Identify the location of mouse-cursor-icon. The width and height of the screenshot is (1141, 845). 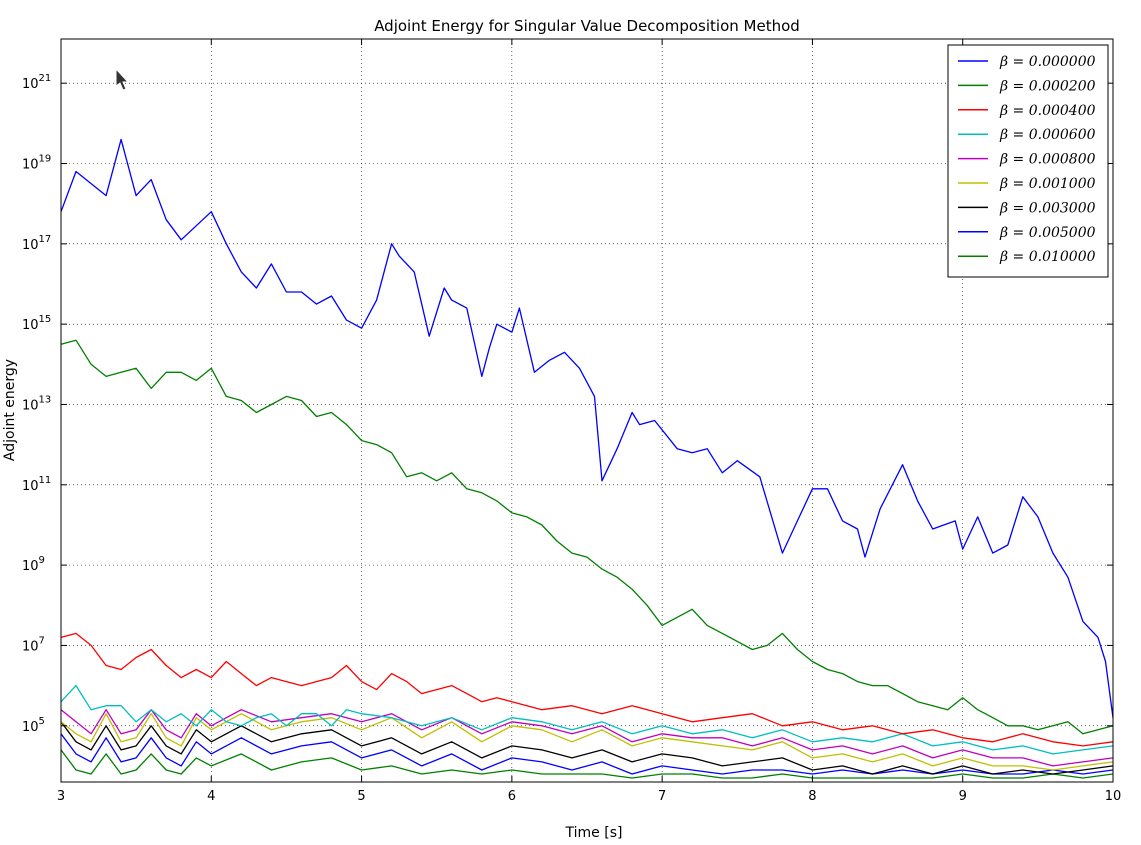
(122, 79).